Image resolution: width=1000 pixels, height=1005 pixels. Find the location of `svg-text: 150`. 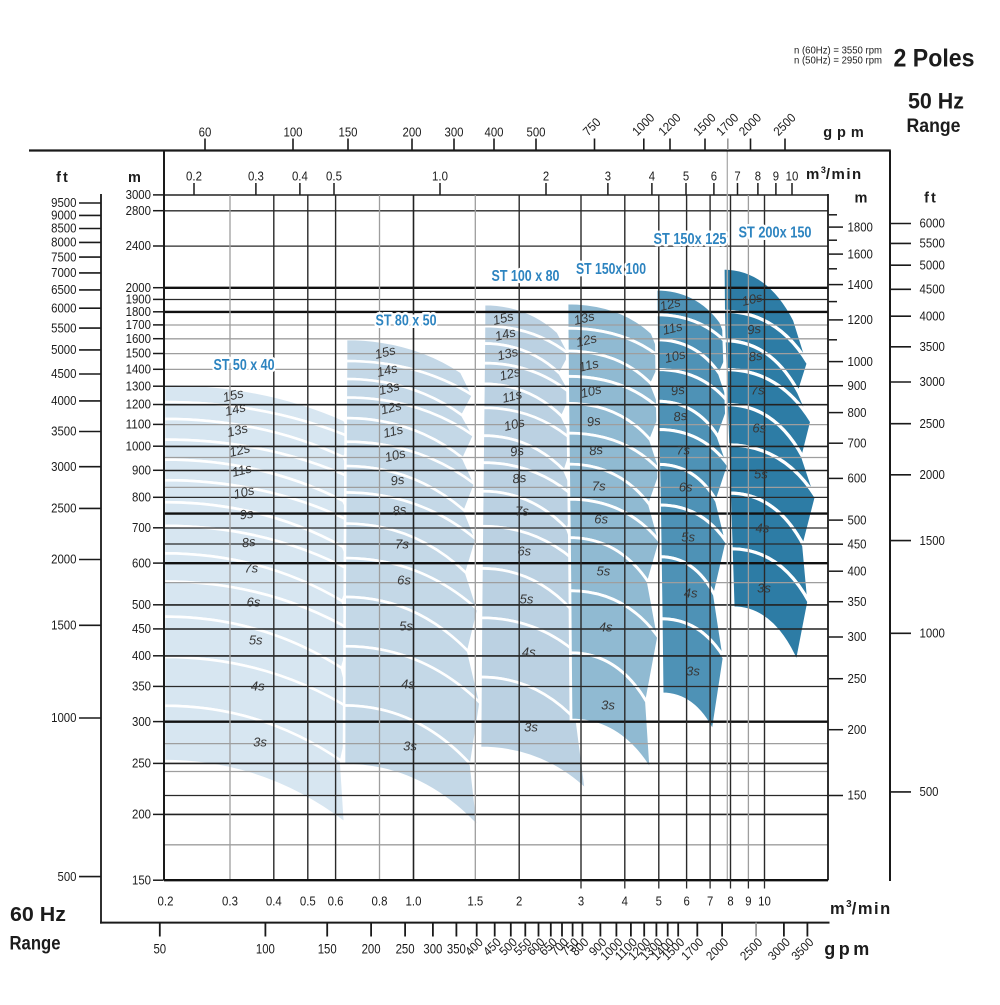

svg-text: 150 is located at coordinates (857, 795).